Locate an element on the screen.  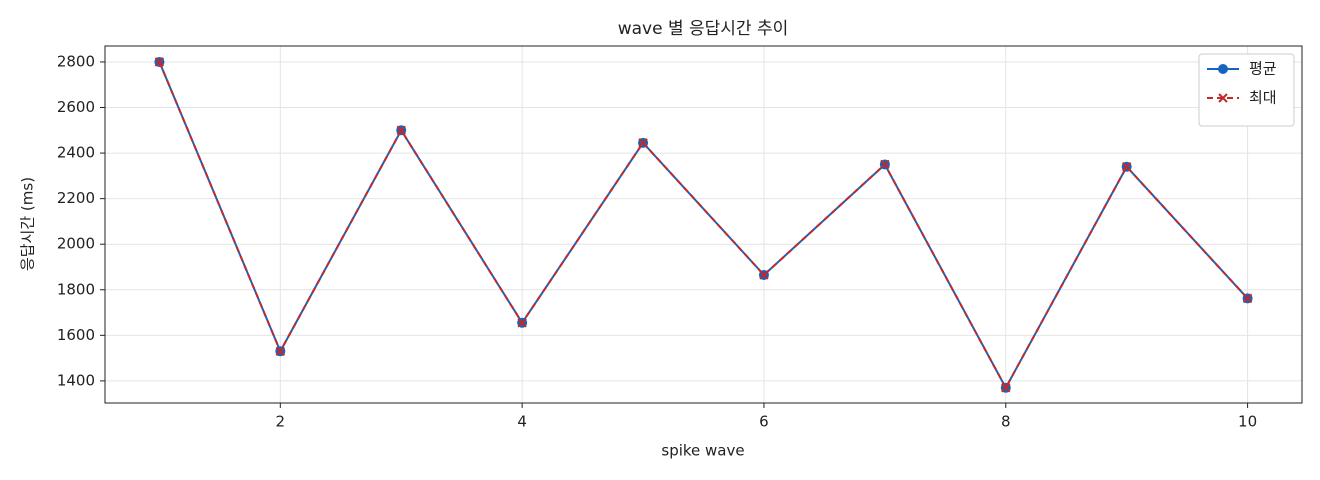
y-tick-label: 1400 is located at coordinates (76, 380).